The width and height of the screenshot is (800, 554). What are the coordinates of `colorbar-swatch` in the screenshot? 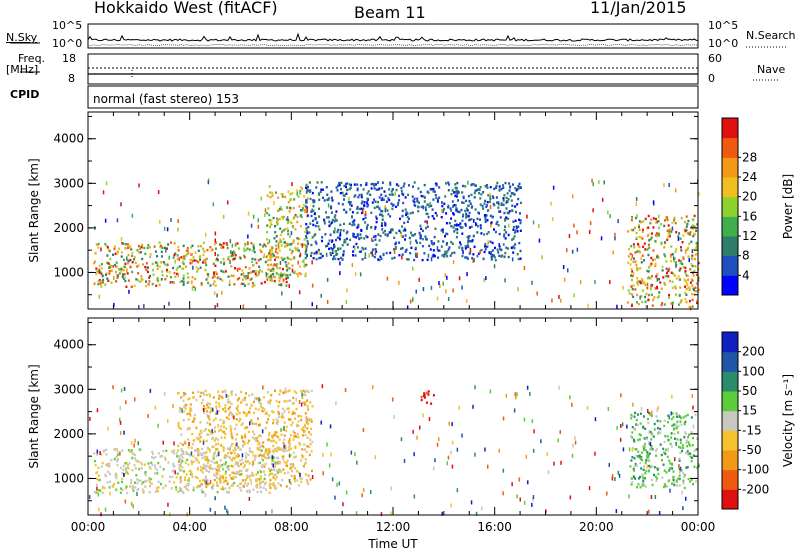 It's located at (730, 206).